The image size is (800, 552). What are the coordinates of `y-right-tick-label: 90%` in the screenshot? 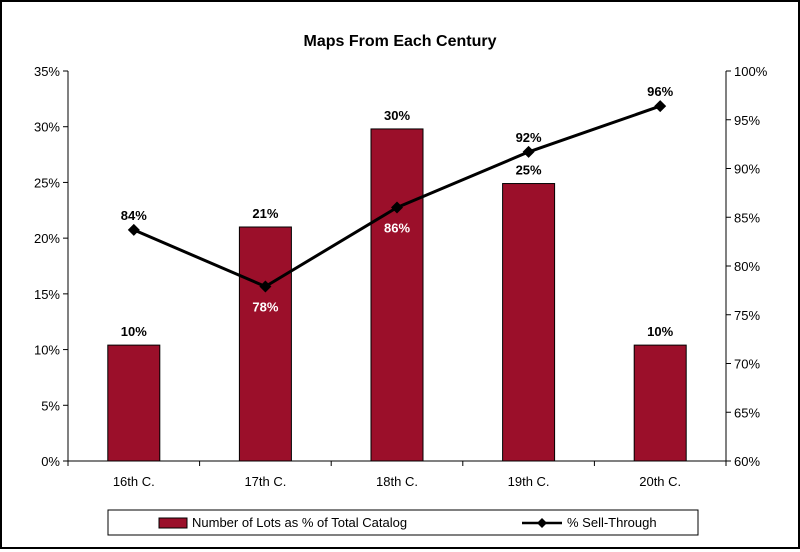 It's located at (747, 169).